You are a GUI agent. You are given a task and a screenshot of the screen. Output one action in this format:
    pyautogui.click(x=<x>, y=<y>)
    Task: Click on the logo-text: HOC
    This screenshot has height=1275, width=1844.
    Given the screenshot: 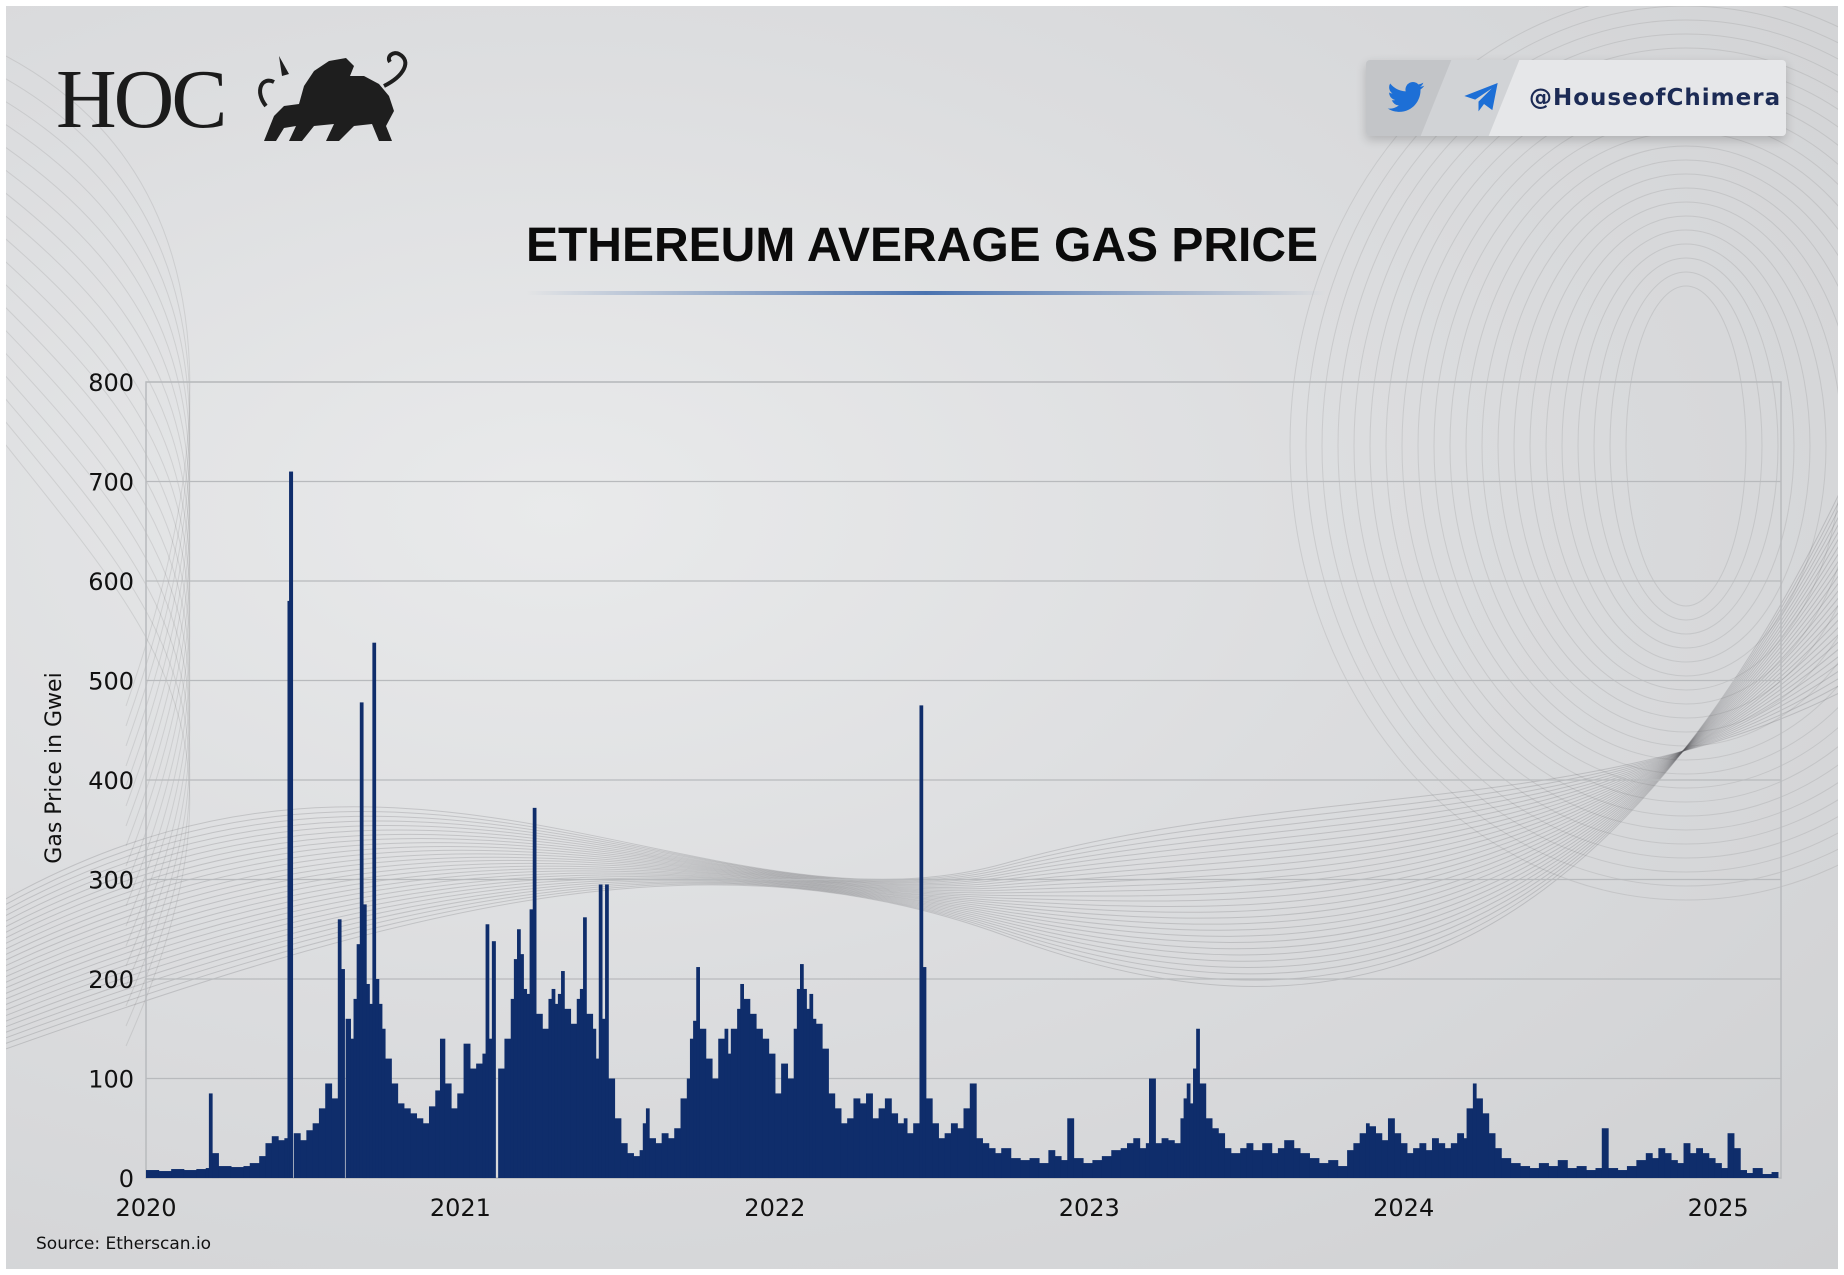 What is the action you would take?
    pyautogui.click(x=141, y=99)
    